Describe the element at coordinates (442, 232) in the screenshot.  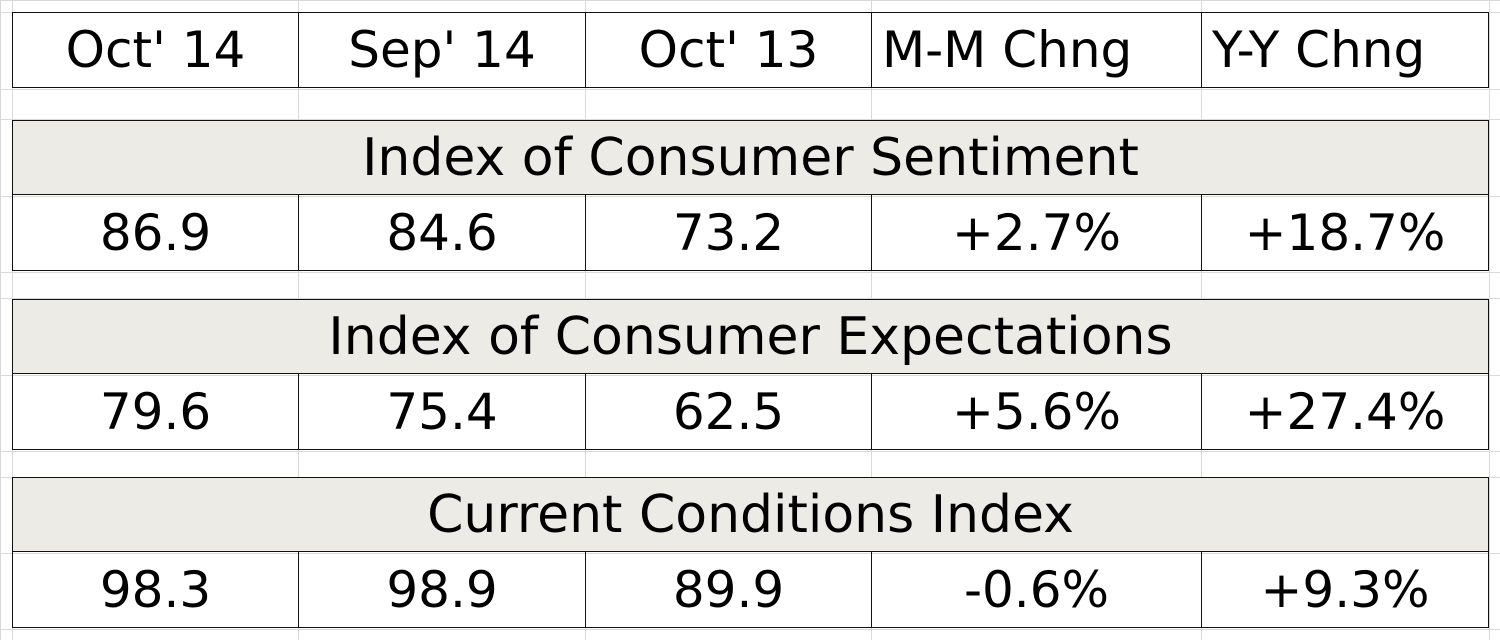
I see `value-cell-sep14: 84.6` at that location.